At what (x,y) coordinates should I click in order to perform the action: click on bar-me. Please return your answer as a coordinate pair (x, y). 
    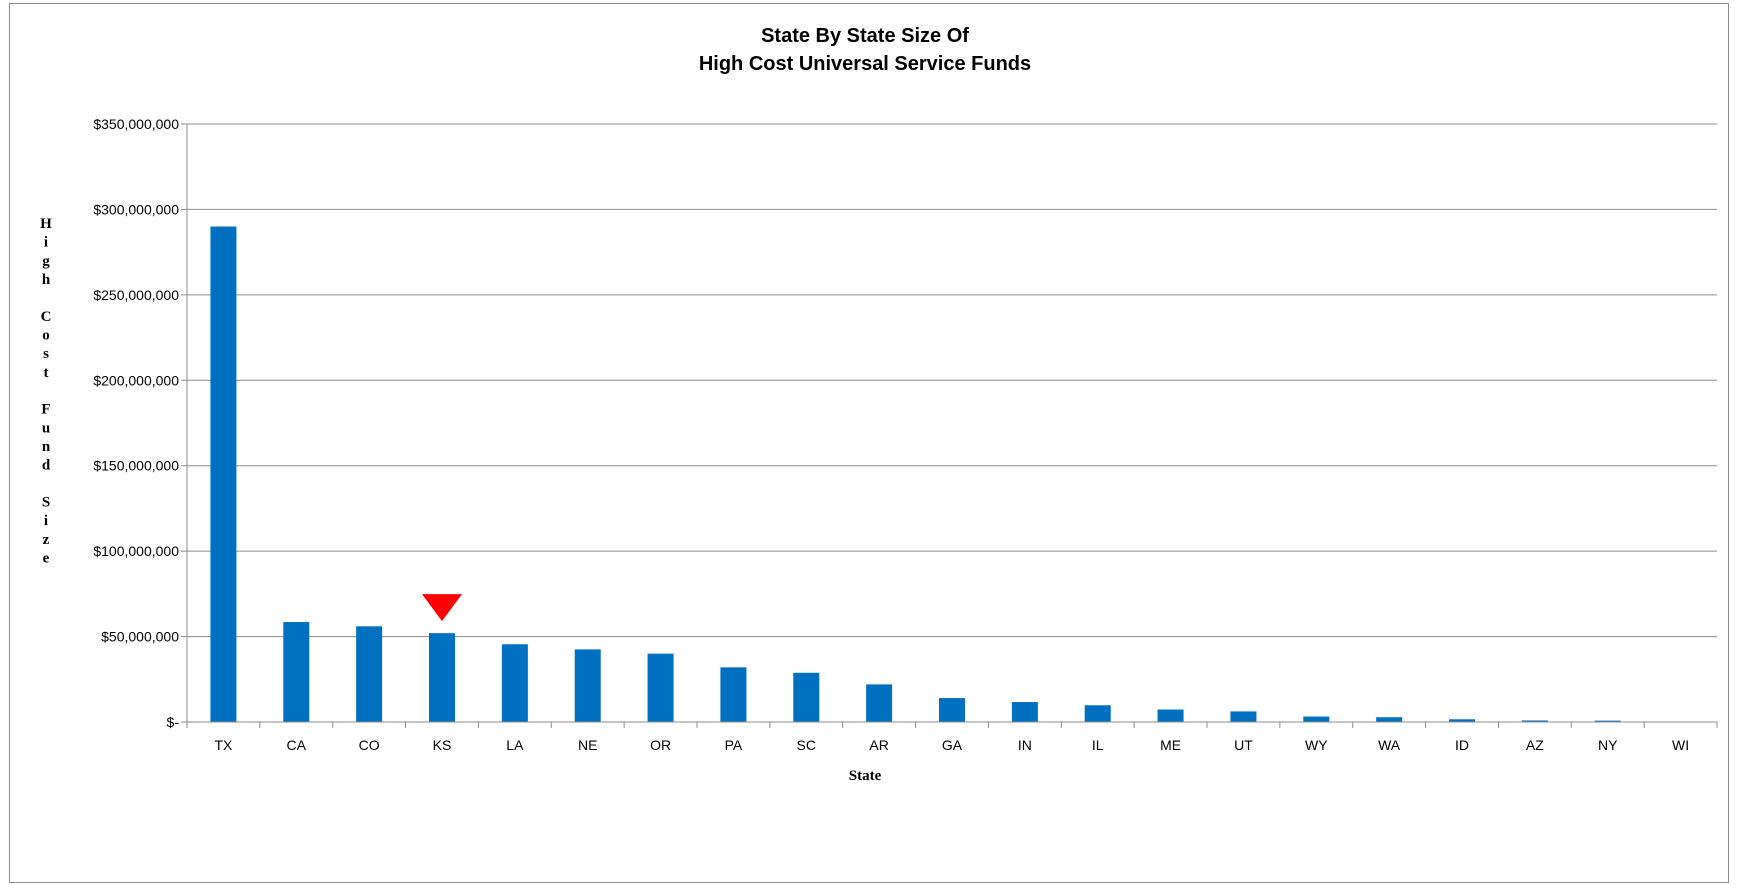
    Looking at the image, I should click on (1170, 715).